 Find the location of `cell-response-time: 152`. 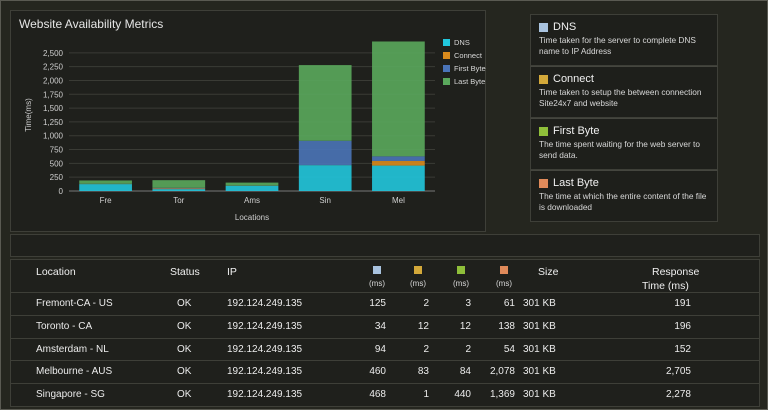

cell-response-time: 152 is located at coordinates (682, 349).